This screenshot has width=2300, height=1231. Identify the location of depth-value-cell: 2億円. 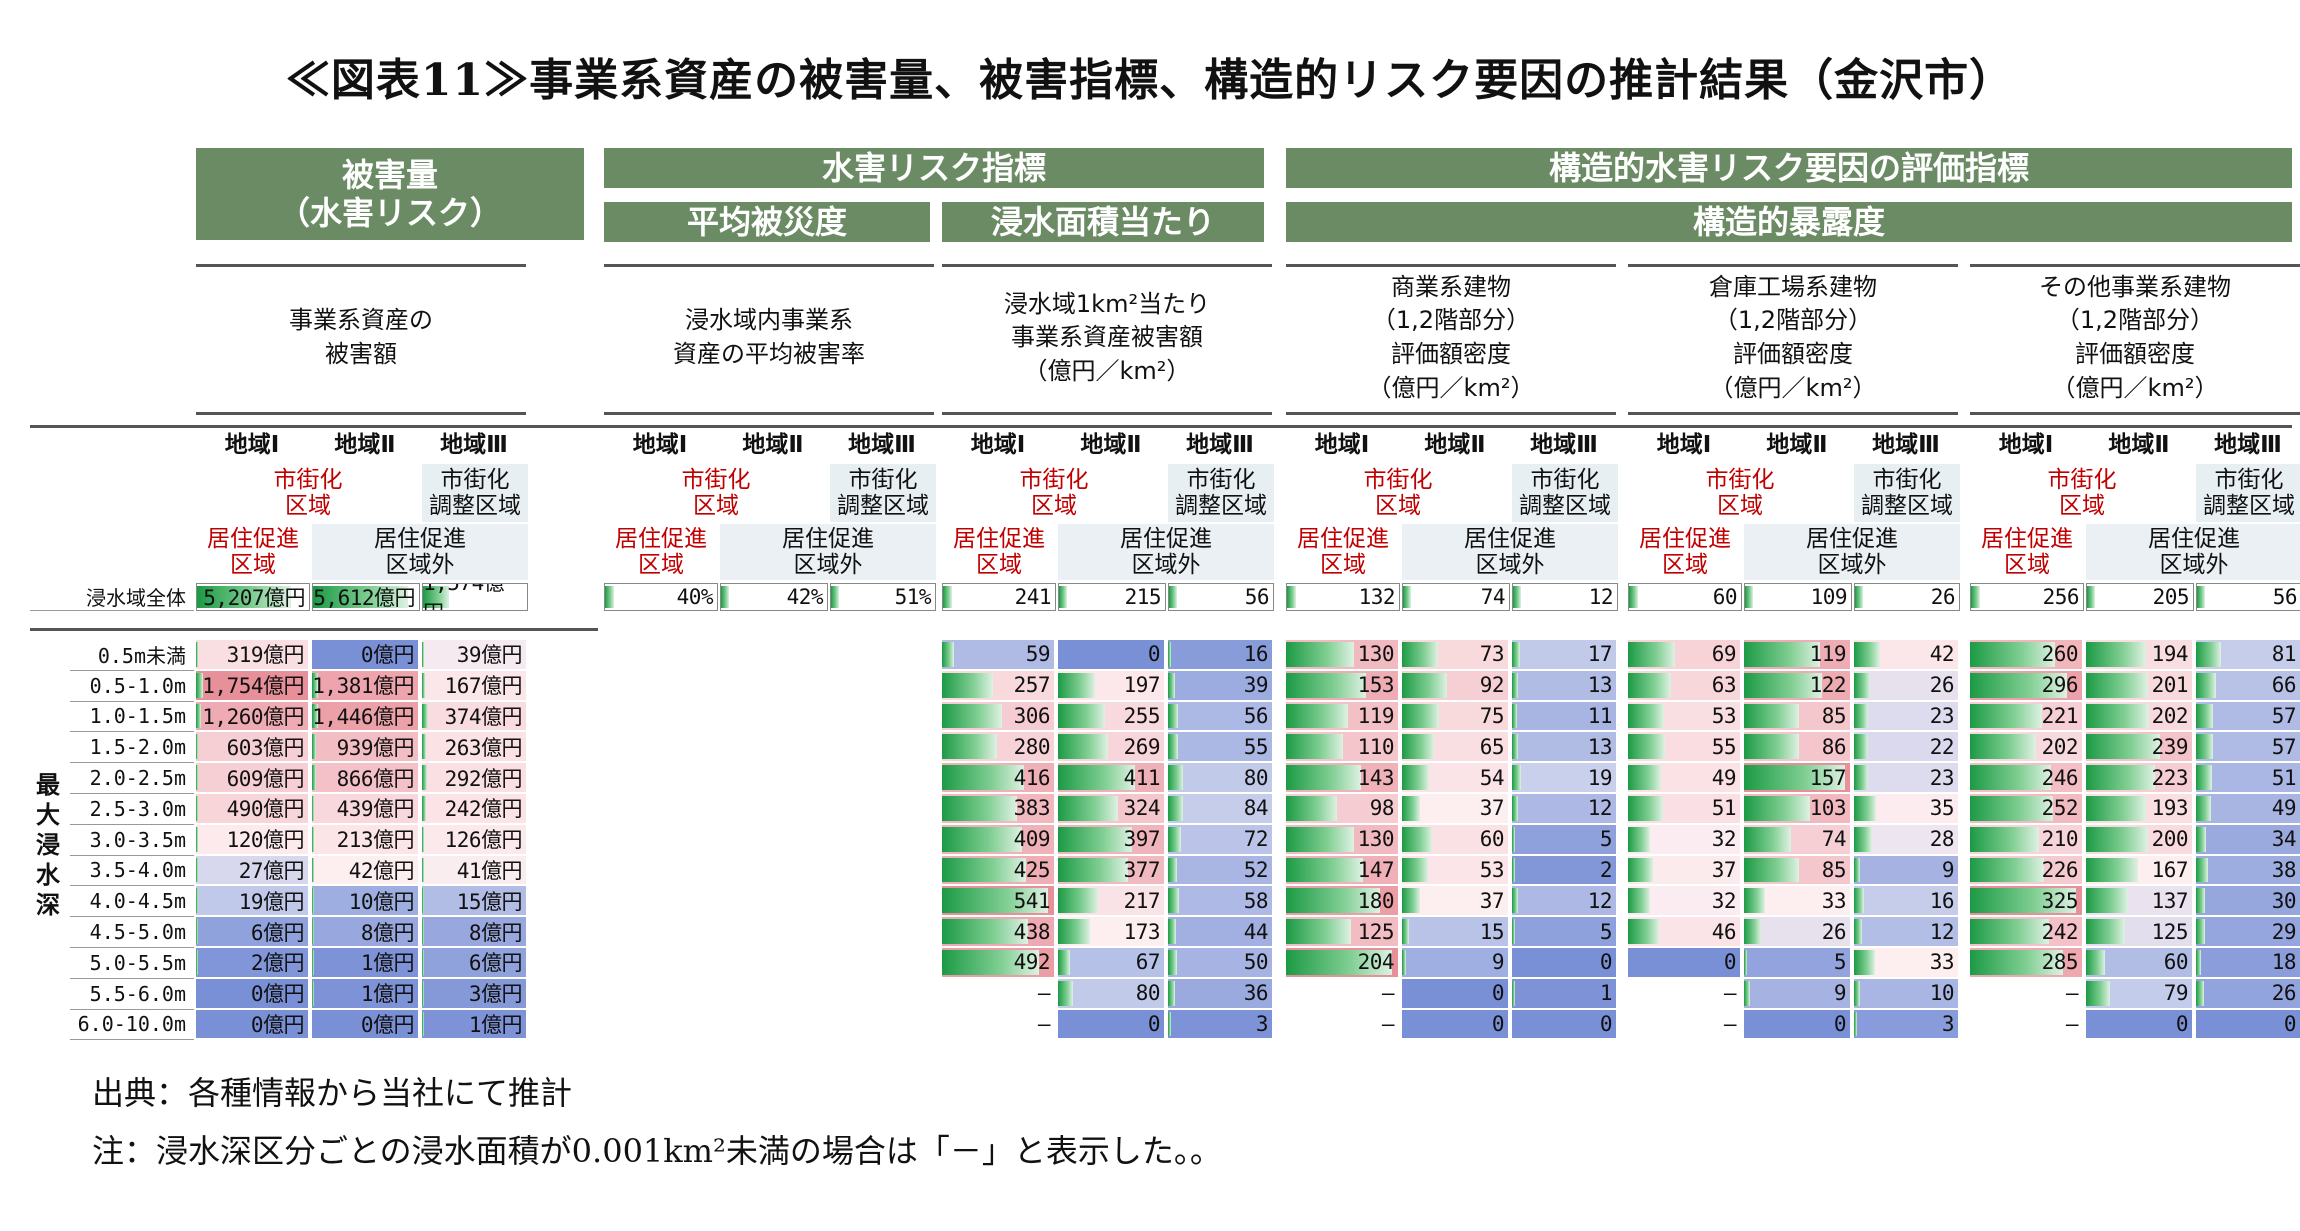
(253, 963).